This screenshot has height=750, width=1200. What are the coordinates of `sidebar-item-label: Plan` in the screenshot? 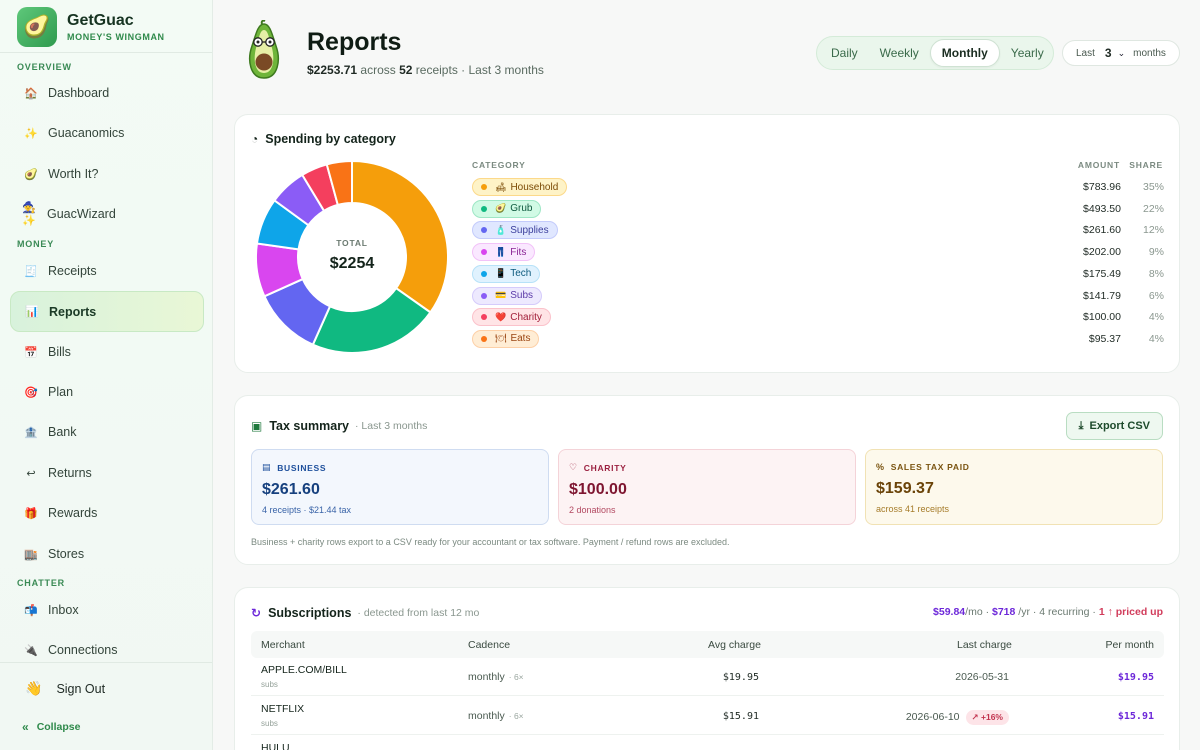 It's located at (61, 392).